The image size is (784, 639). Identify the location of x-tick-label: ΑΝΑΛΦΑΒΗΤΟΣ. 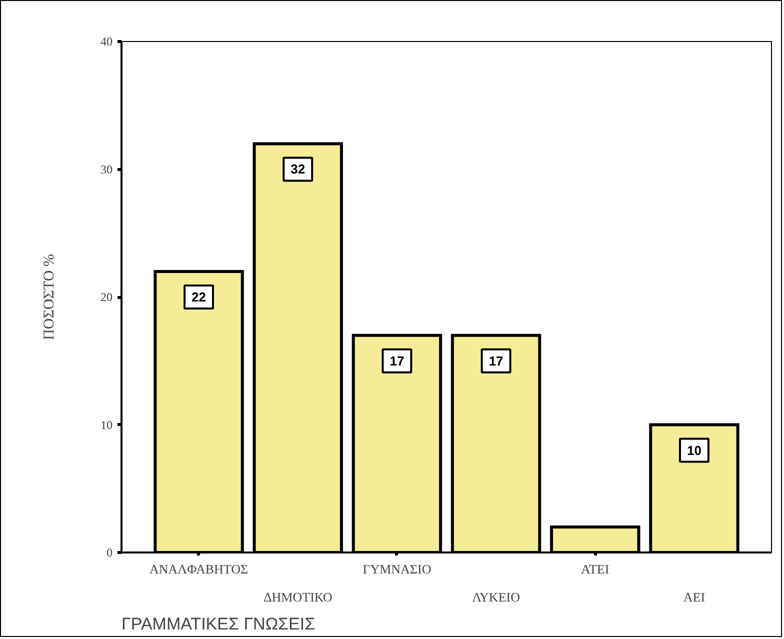
(198, 569).